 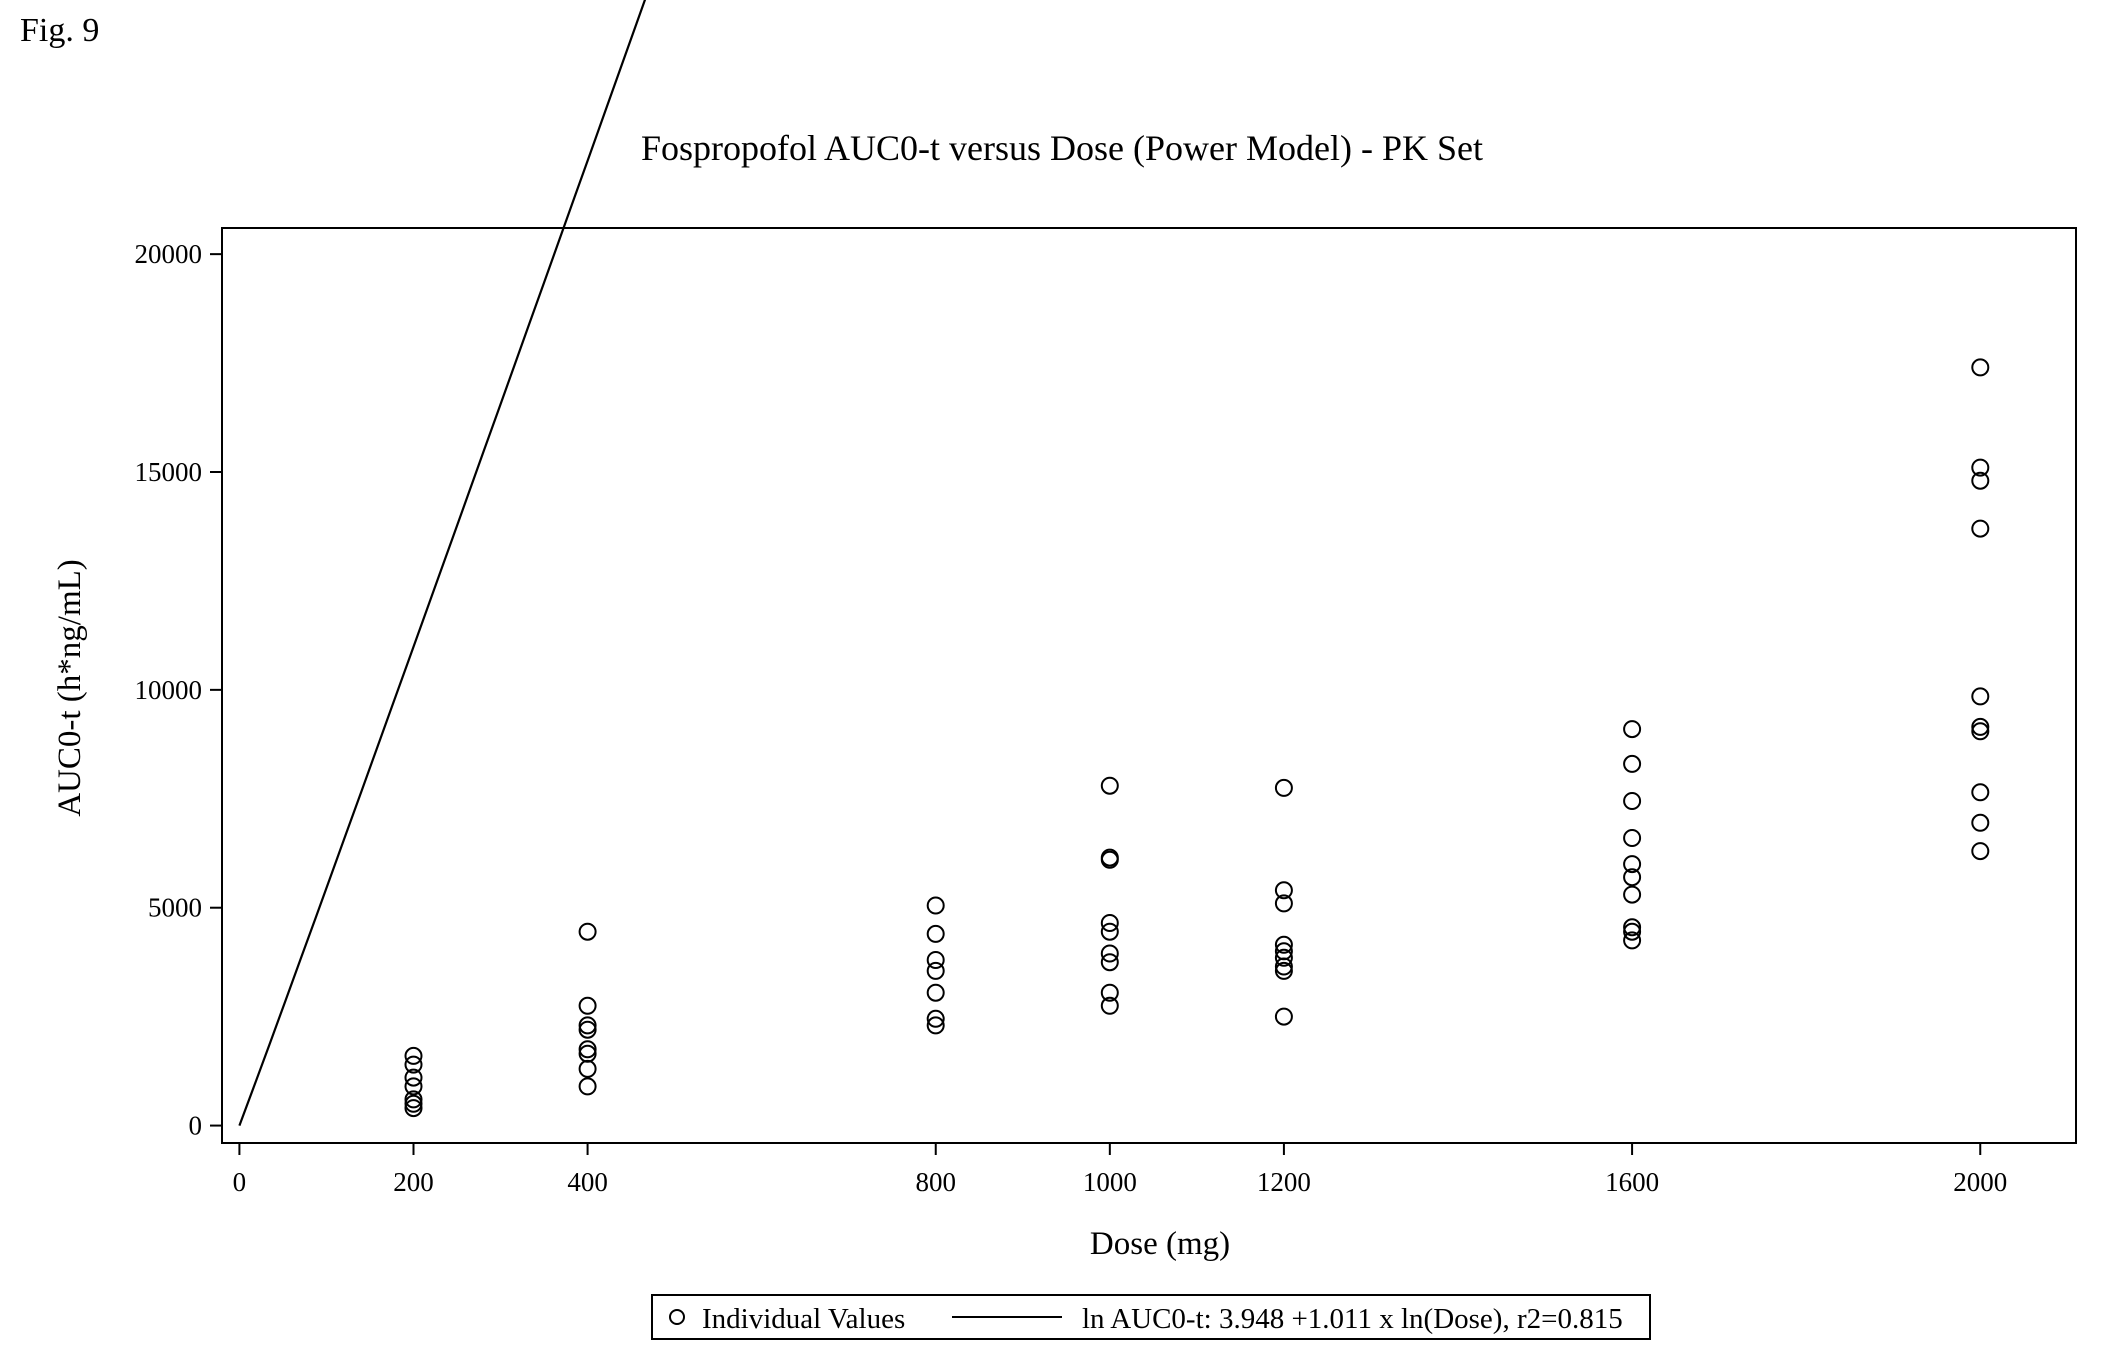 I want to click on legend-box, so click(x=1151, y=1317).